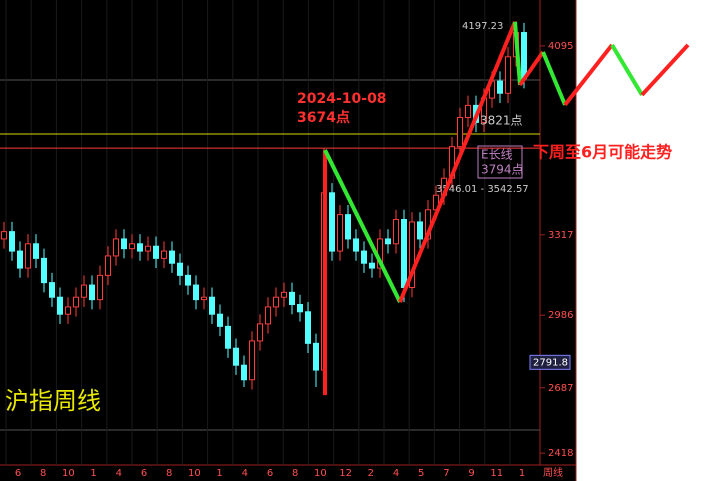 The height and width of the screenshot is (481, 719). I want to click on x-tick-label: 11, so click(496, 473).